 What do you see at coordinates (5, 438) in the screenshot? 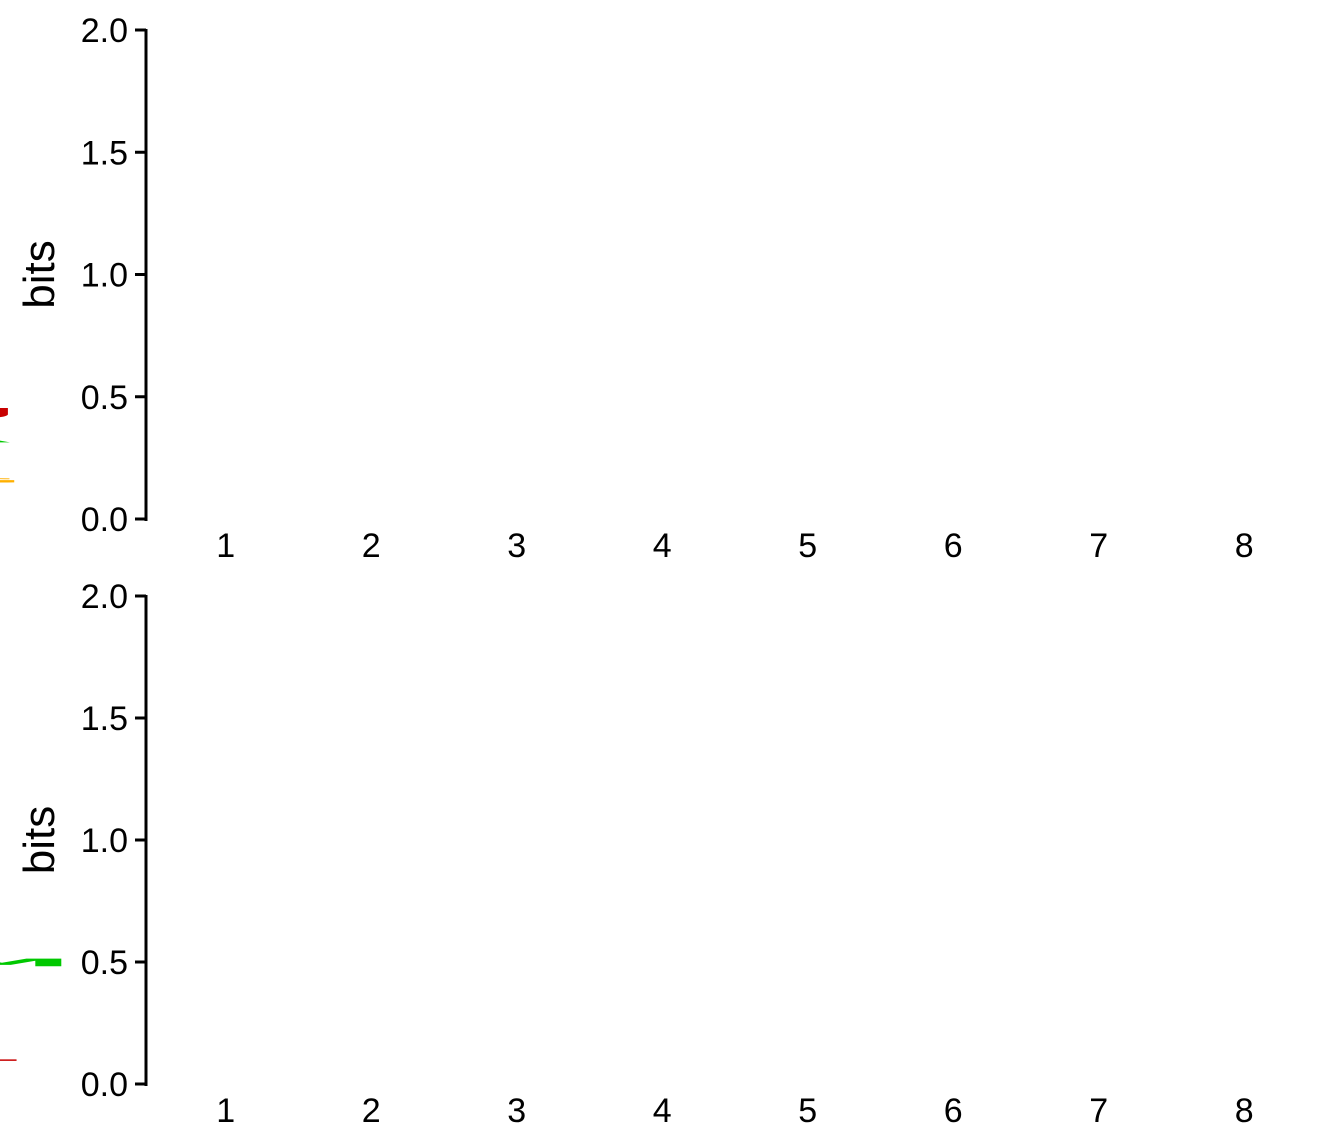
I see `logo-letter-a: A` at bounding box center [5, 438].